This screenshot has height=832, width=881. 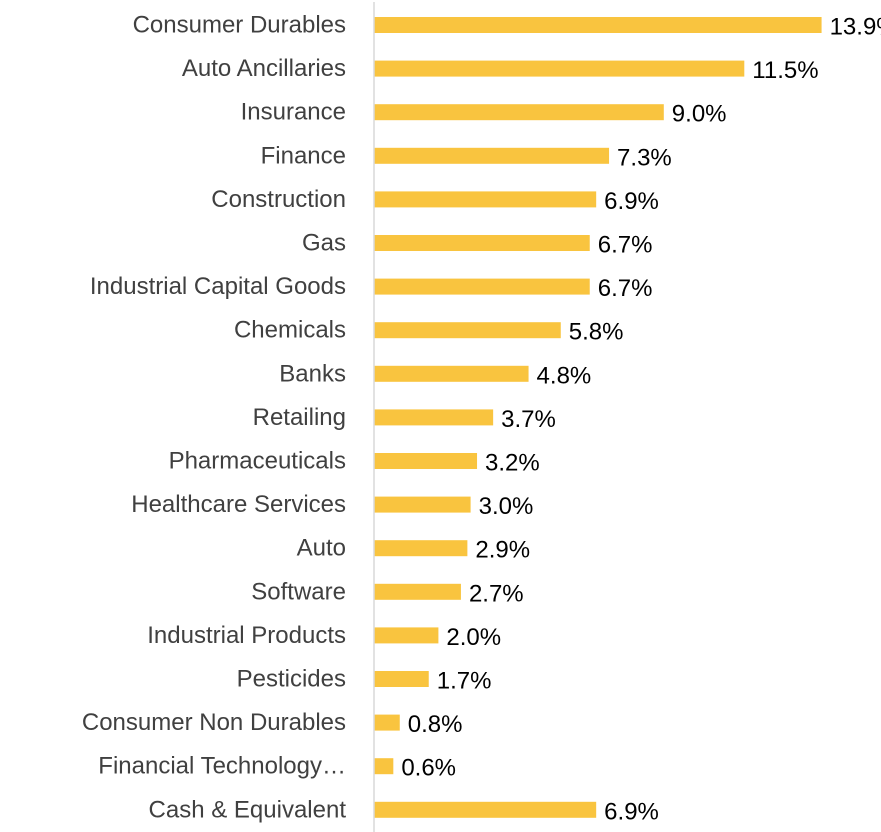 What do you see at coordinates (492, 155) in the screenshot?
I see `bar-finance` at bounding box center [492, 155].